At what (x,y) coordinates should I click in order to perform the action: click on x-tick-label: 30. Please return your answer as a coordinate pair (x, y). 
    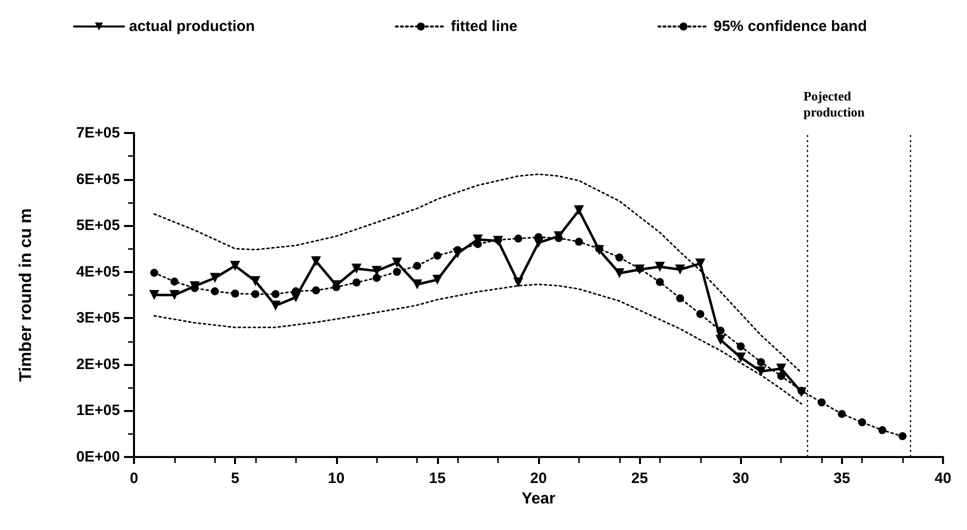
    Looking at the image, I should click on (741, 478).